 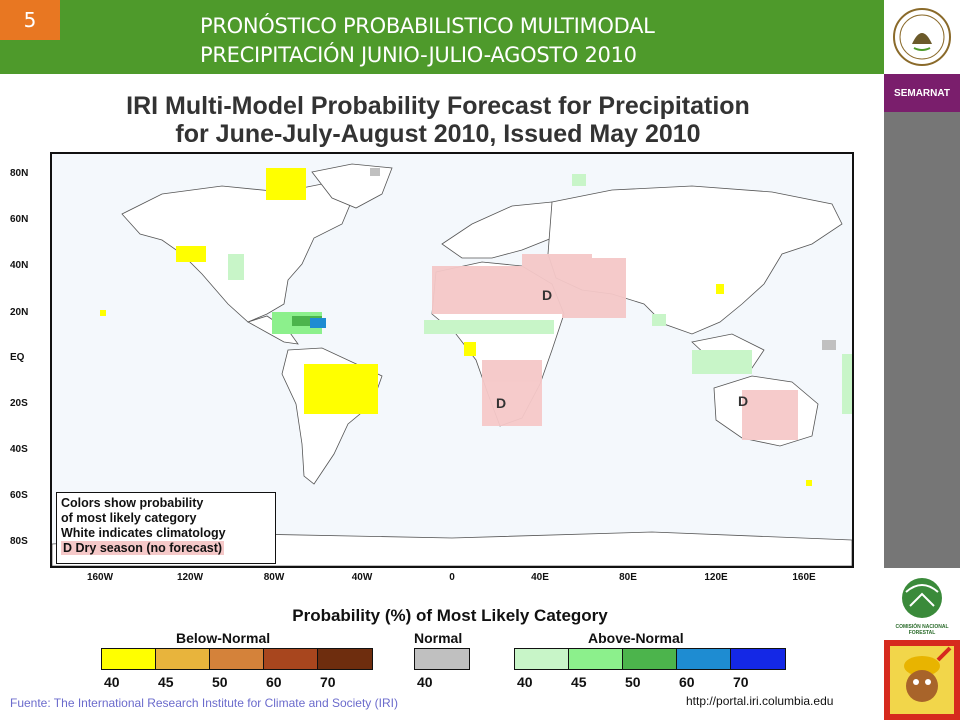 I want to click on lat-label-80s: 80S, so click(x=19, y=541).